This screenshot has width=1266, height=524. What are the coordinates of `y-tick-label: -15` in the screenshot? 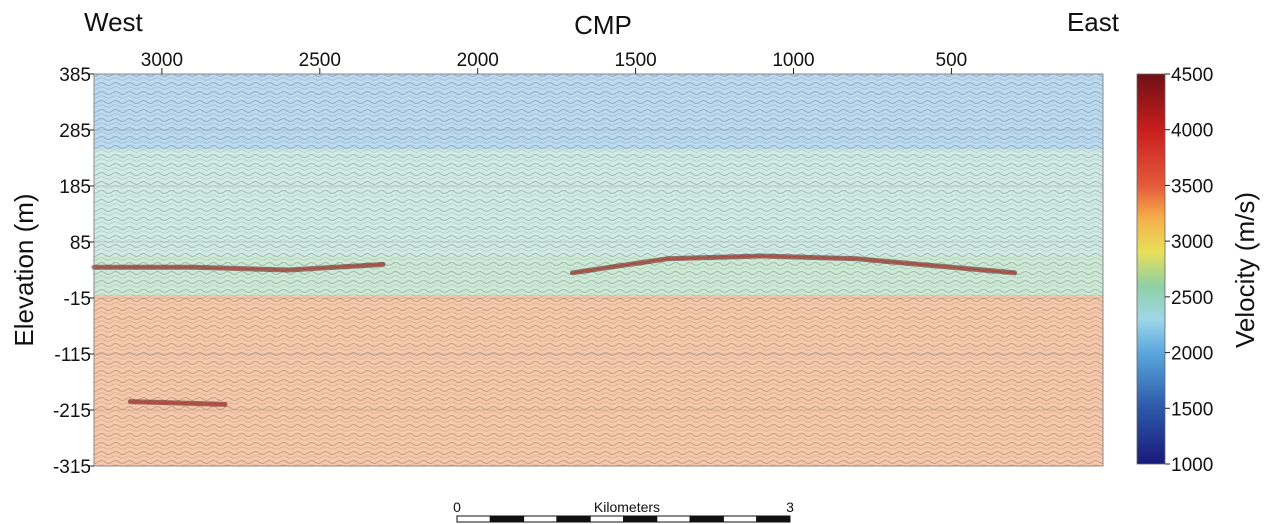 It's located at (77, 299).